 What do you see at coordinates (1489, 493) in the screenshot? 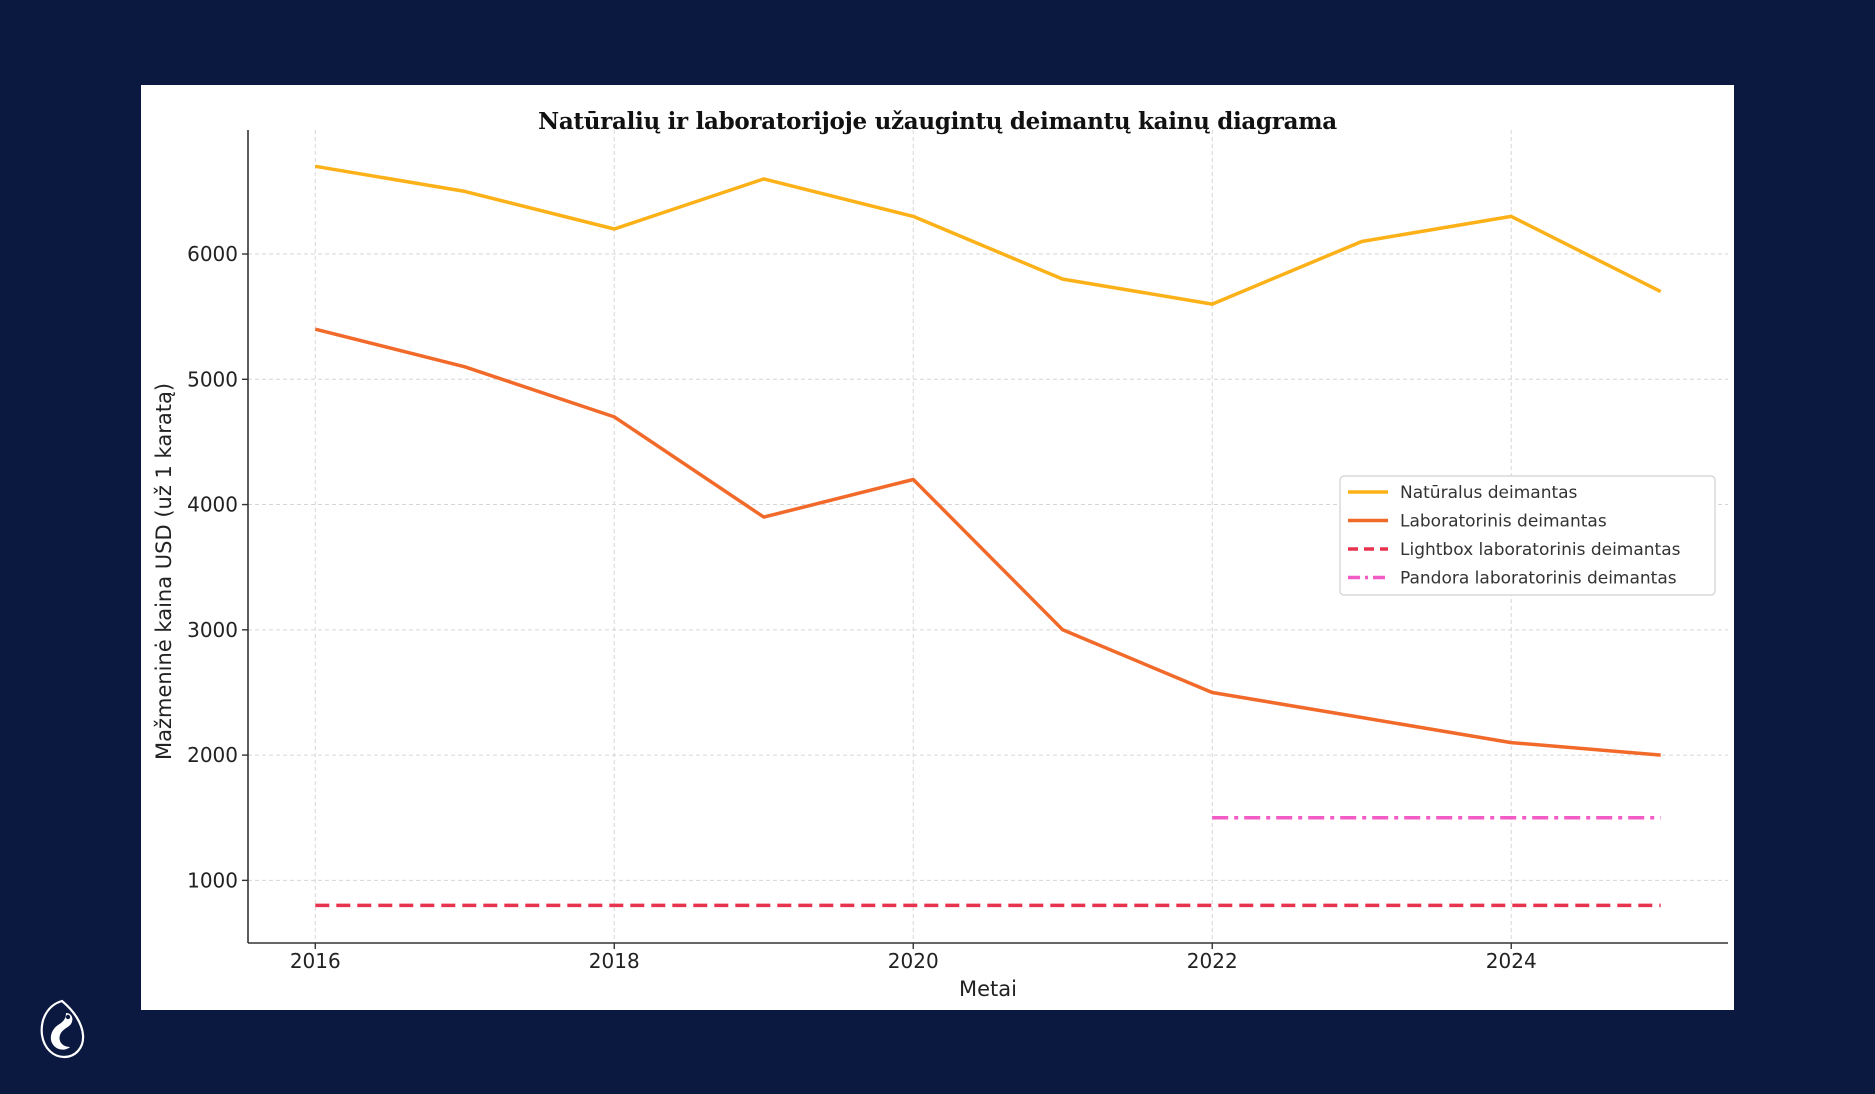
I see `legend-label: Natūralus deimantas` at bounding box center [1489, 493].